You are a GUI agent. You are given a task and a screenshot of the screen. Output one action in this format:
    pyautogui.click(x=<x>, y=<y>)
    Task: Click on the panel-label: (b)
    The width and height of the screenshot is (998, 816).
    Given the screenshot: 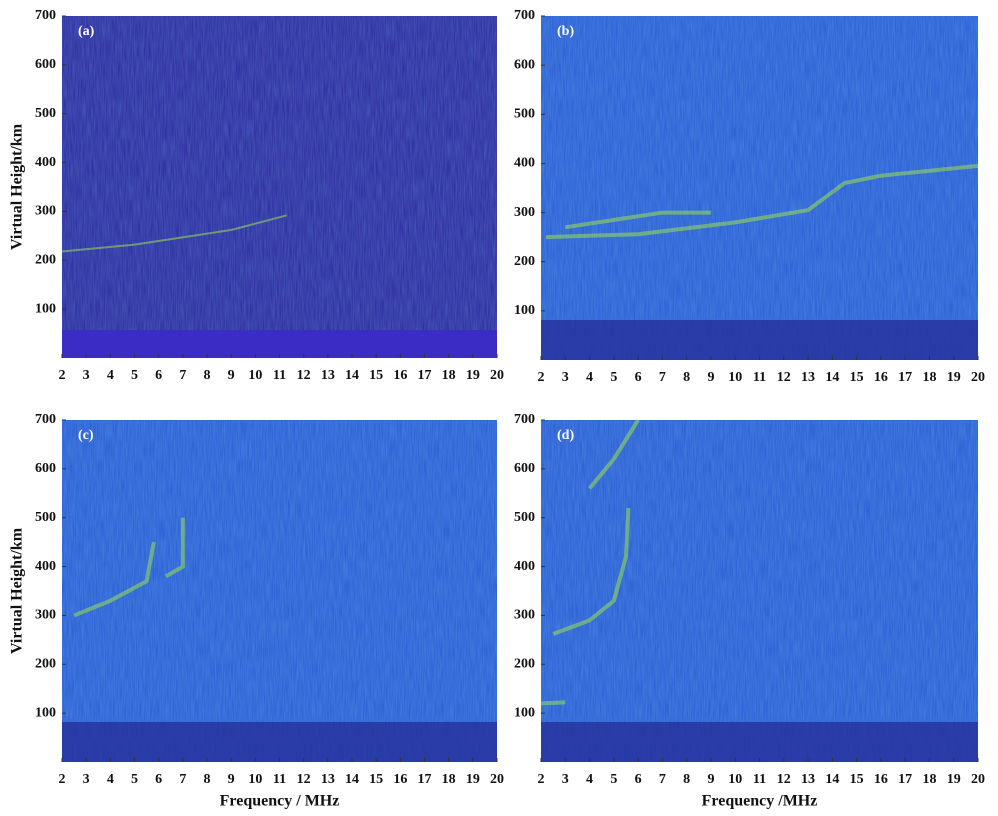 What is the action you would take?
    pyautogui.click(x=565, y=31)
    